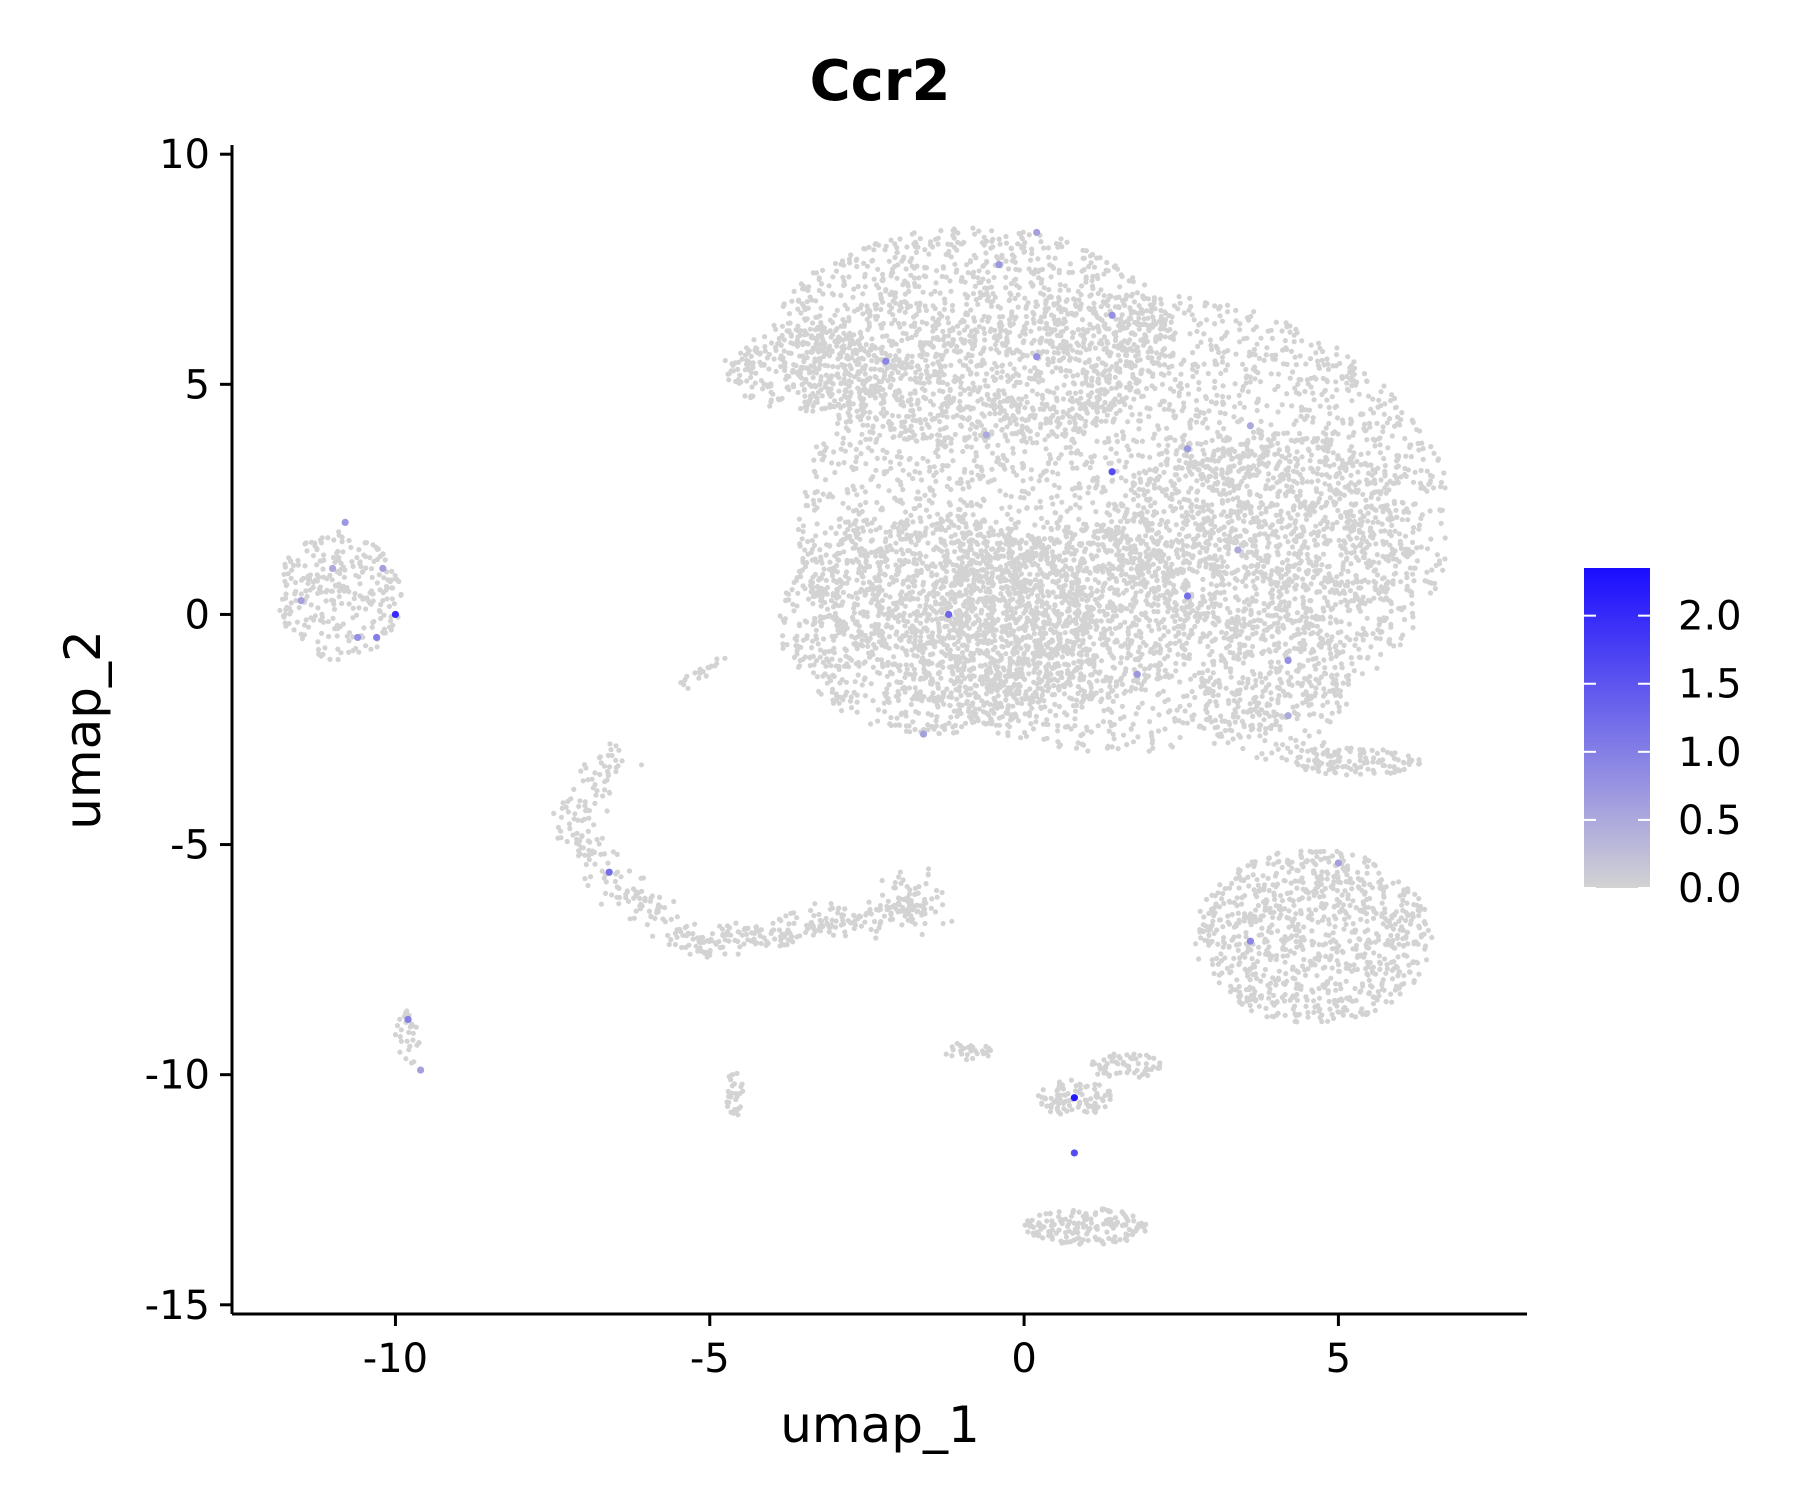  I want to click on colorbar-tick-label: 2.0, so click(1710, 617).